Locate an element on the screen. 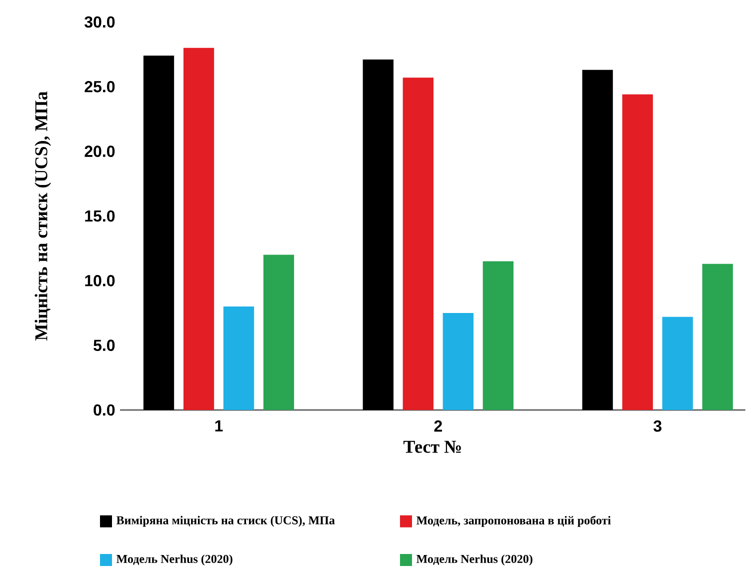 The height and width of the screenshot is (568, 755). y-tick-label: 10.0 is located at coordinates (100, 280).